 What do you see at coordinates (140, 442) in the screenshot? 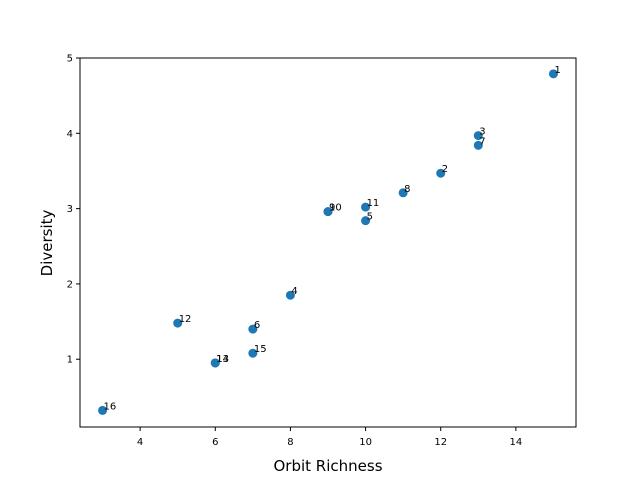
I see `x-tick-label: 4` at bounding box center [140, 442].